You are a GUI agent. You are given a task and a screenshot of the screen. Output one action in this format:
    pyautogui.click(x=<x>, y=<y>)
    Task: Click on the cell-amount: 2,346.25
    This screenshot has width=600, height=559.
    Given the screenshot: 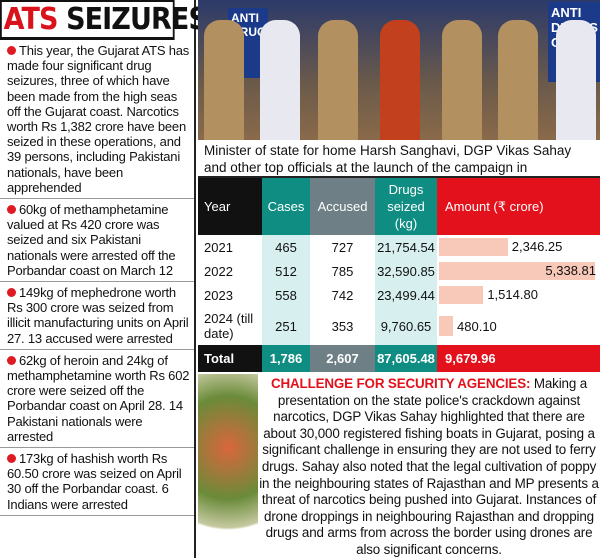 What is the action you would take?
    pyautogui.click(x=518, y=247)
    